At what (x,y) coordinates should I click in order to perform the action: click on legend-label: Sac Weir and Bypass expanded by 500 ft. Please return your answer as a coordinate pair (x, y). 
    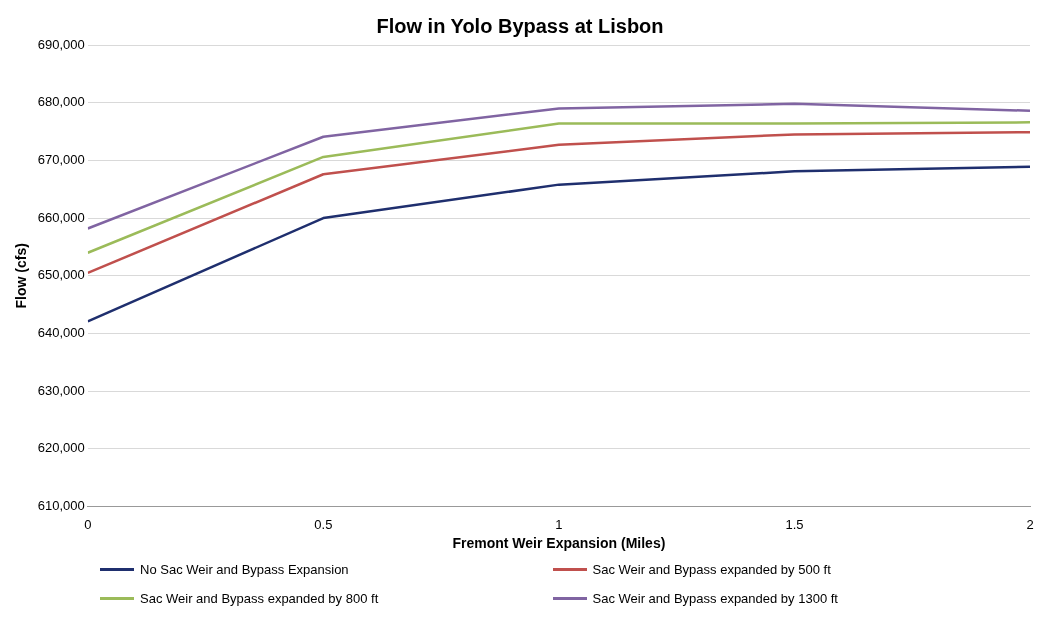
    Looking at the image, I should click on (711, 569).